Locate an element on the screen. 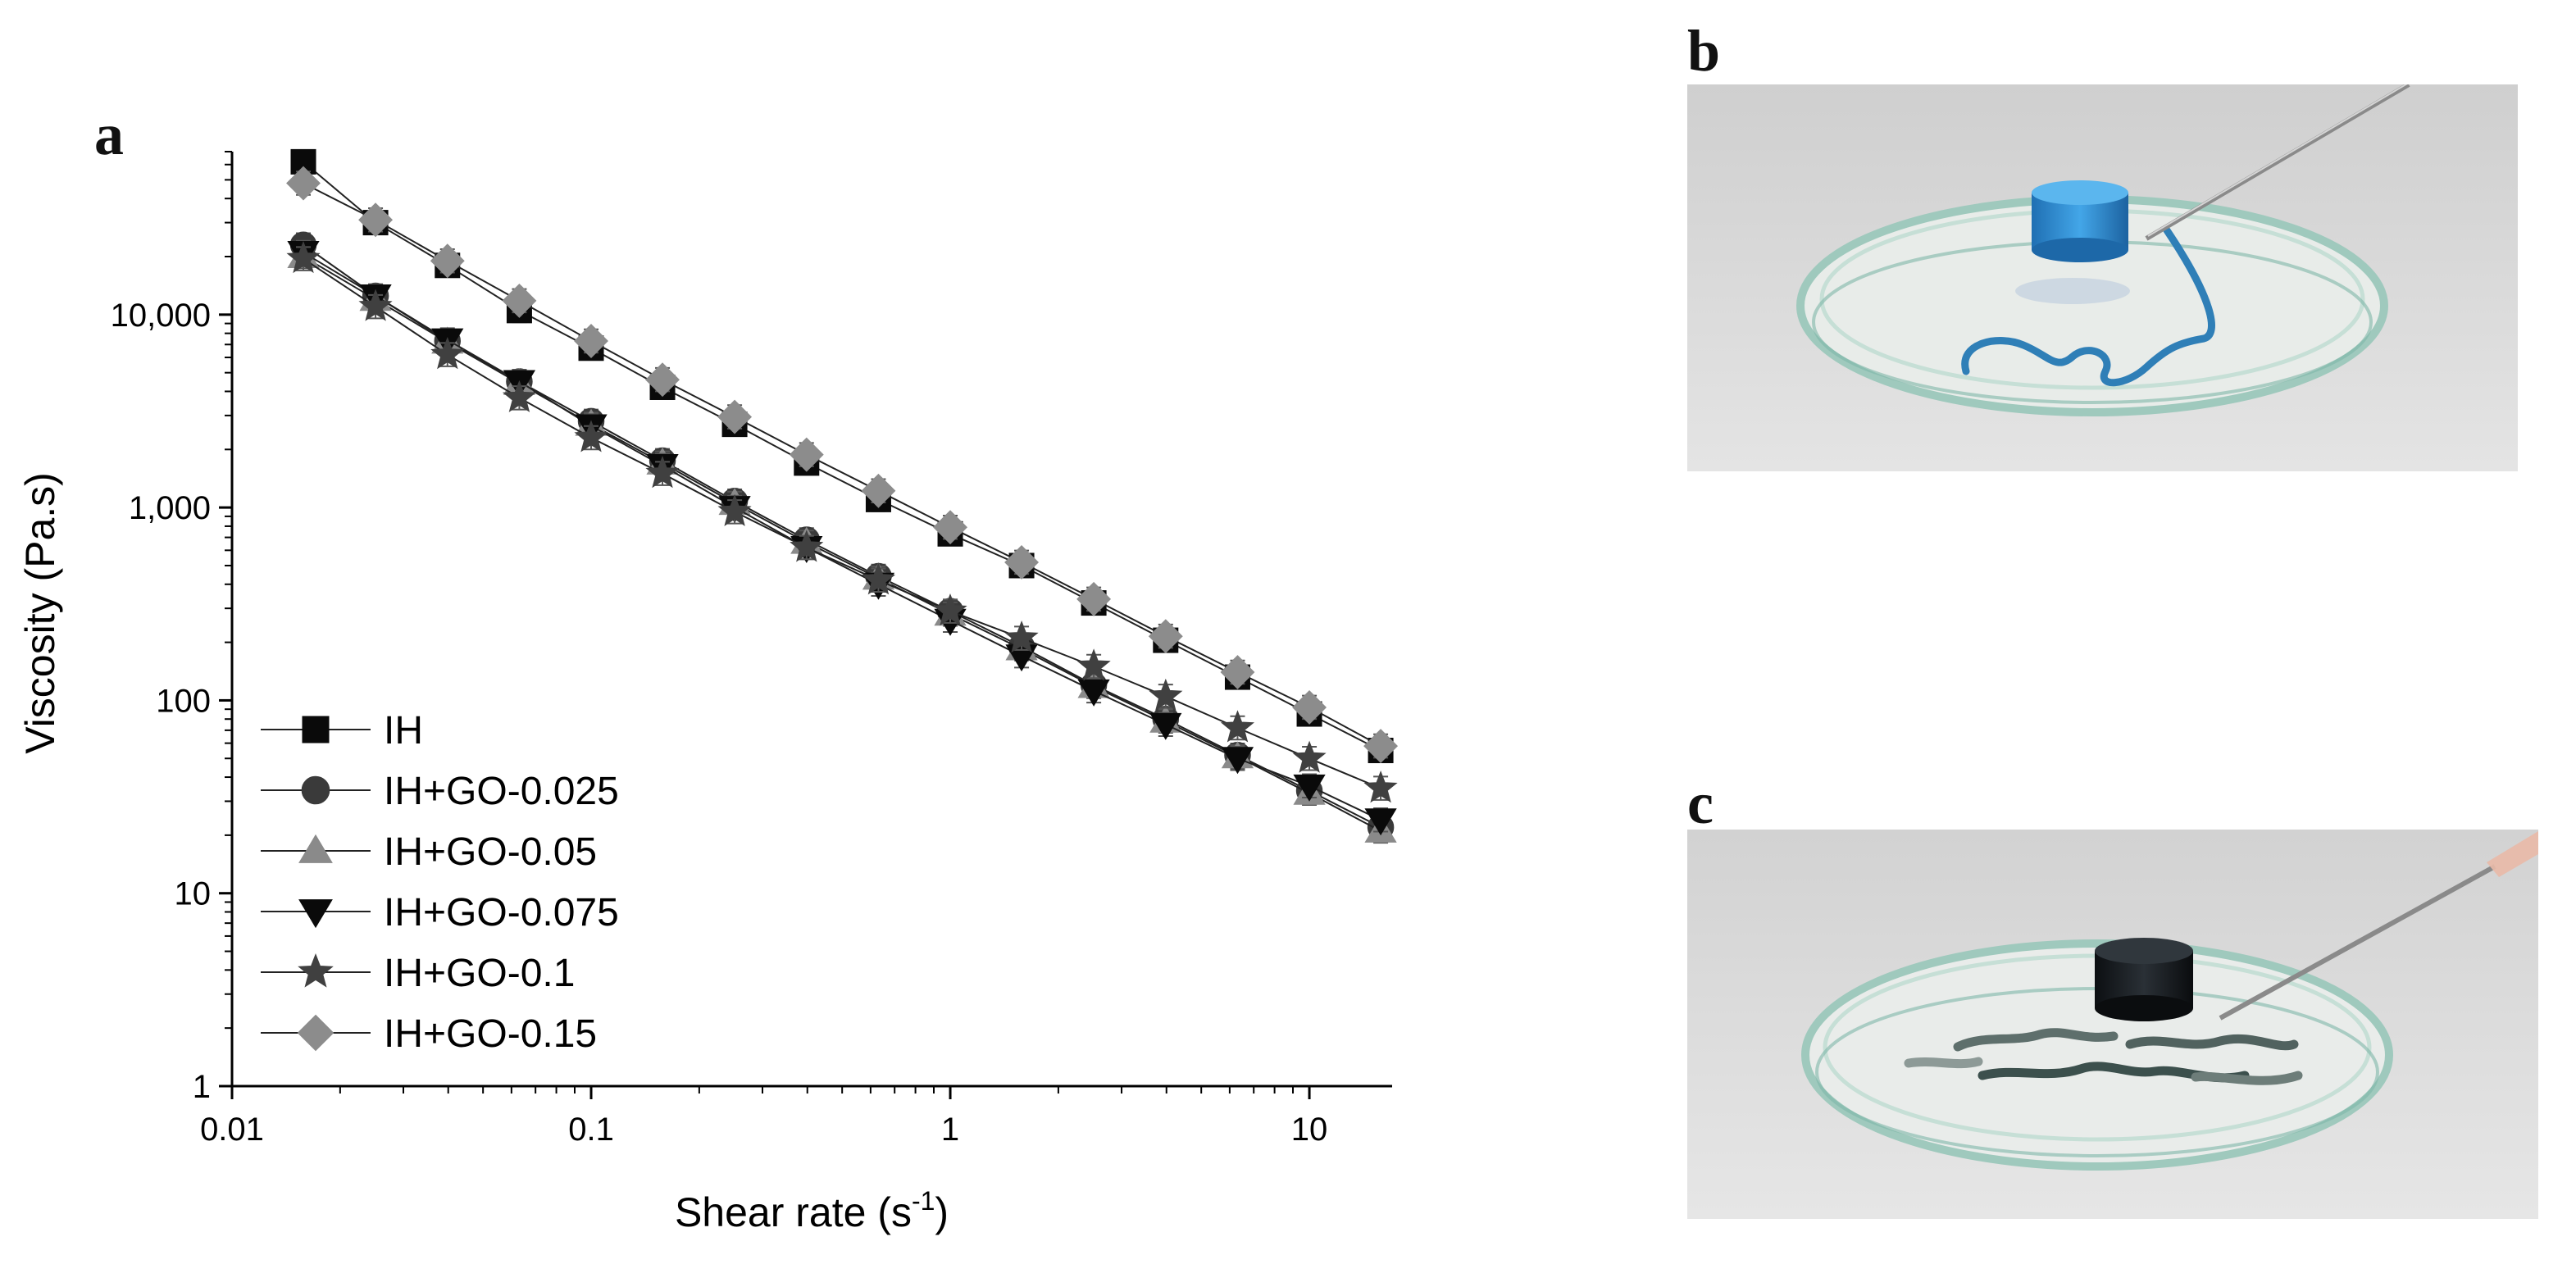  legend-item: IH+GO-0.075 is located at coordinates (440, 912).